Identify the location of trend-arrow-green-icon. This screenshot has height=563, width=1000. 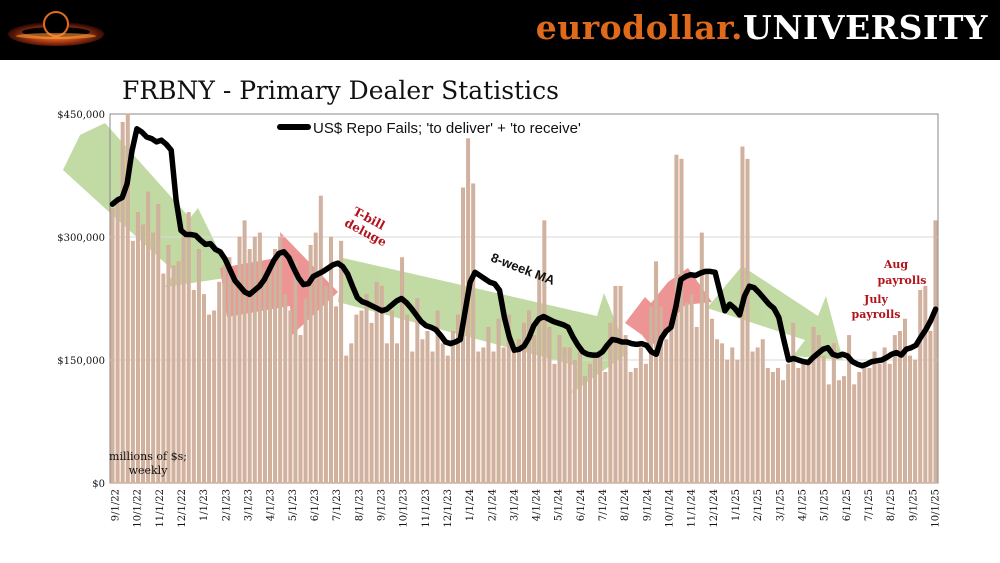
(483, 325).